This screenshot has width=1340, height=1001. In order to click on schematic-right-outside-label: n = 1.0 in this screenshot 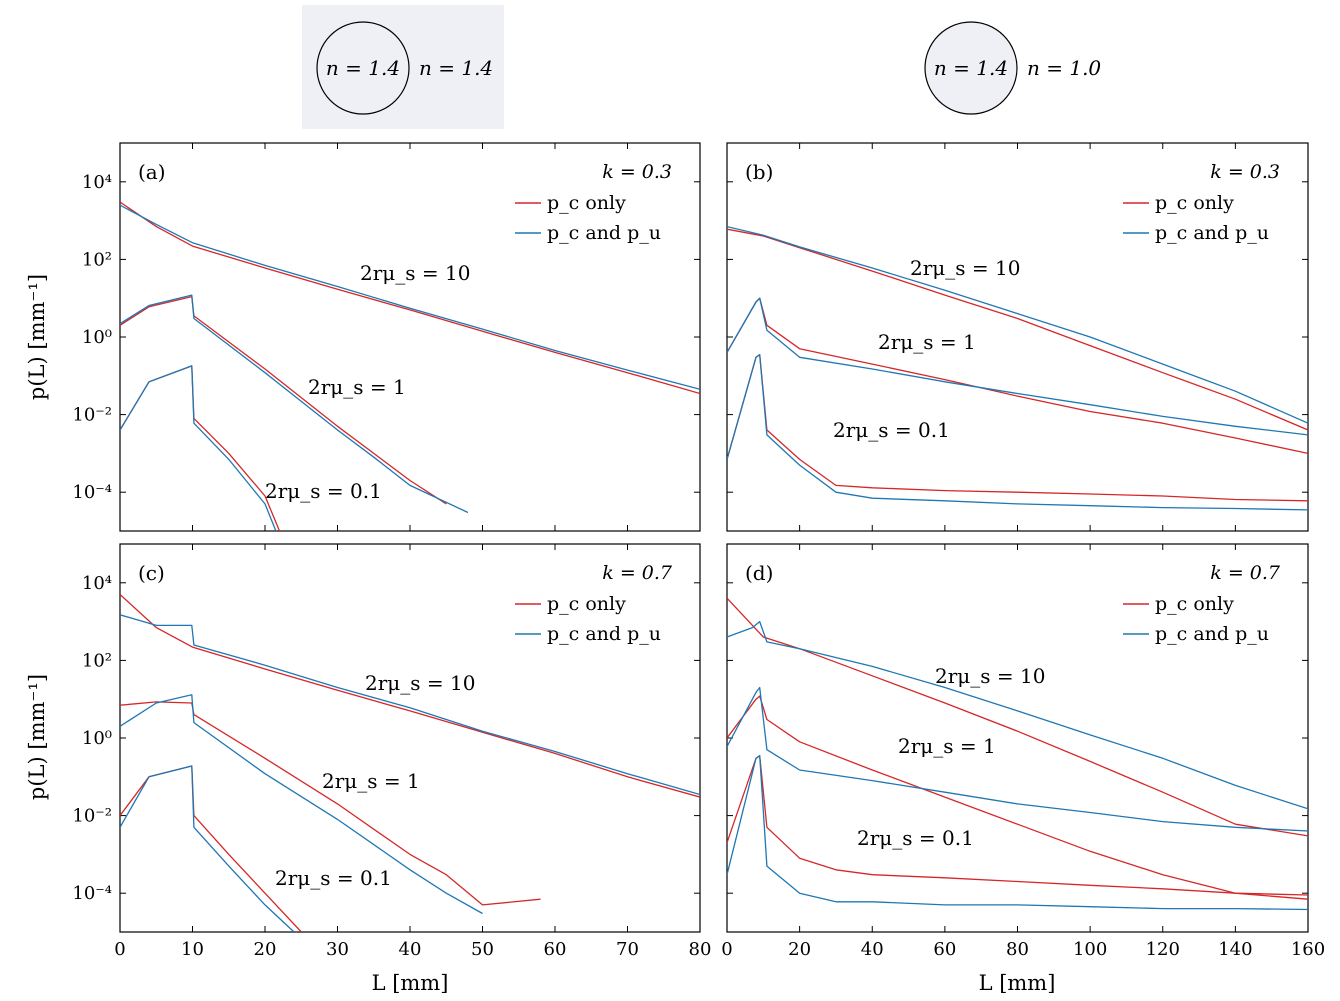, I will do `click(1064, 68)`.